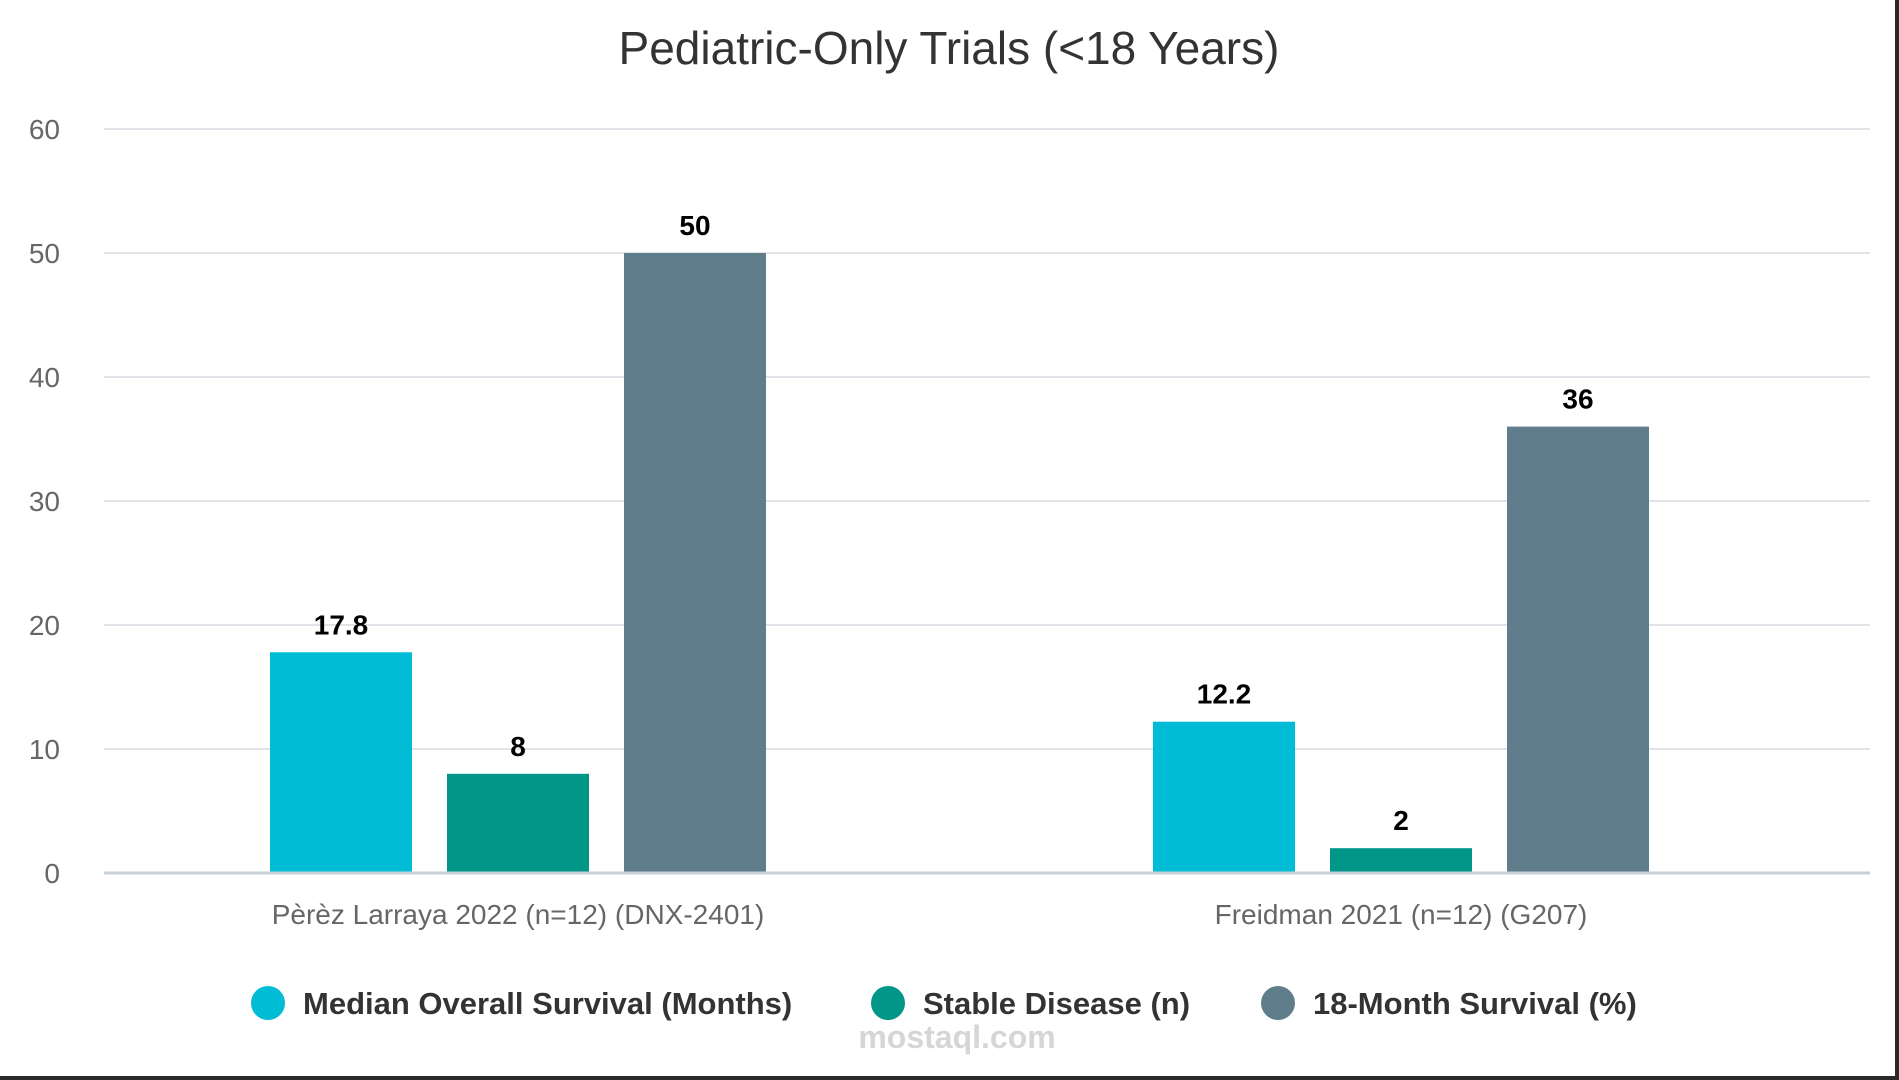  What do you see at coordinates (44, 749) in the screenshot?
I see `y-tick-label: 10` at bounding box center [44, 749].